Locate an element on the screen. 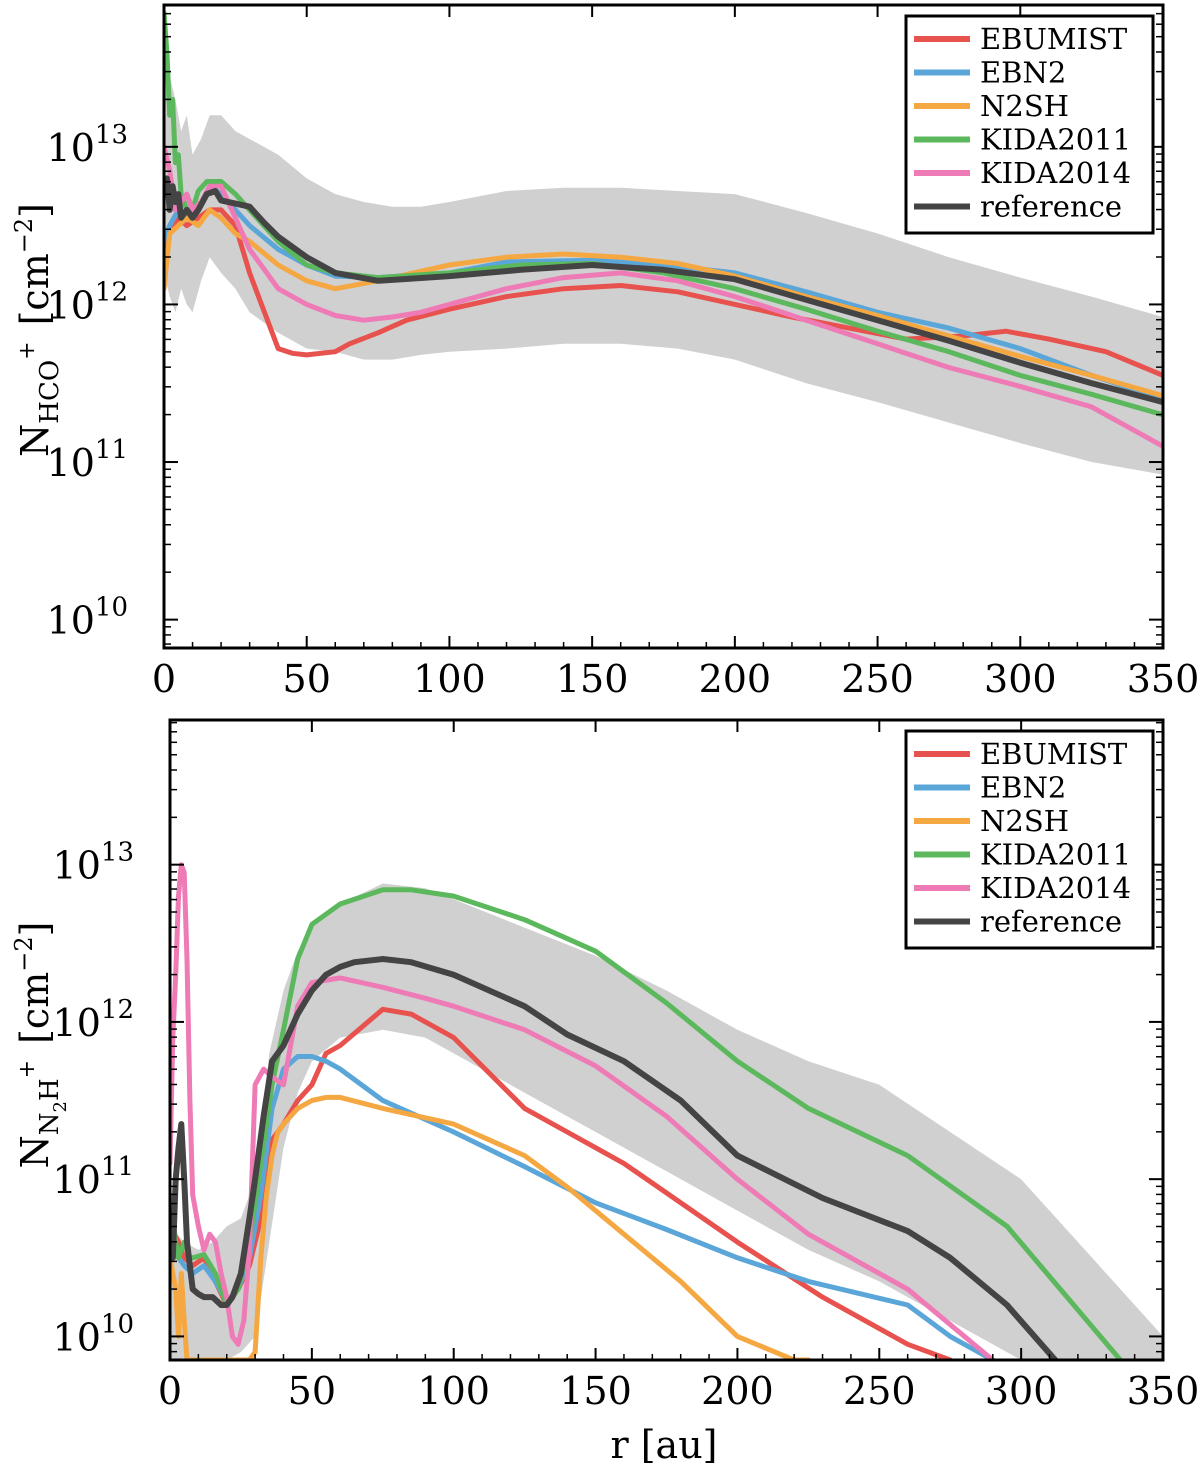 The width and height of the screenshot is (1200, 1465). series-line-ebn2 is located at coordinates (583, 1207).